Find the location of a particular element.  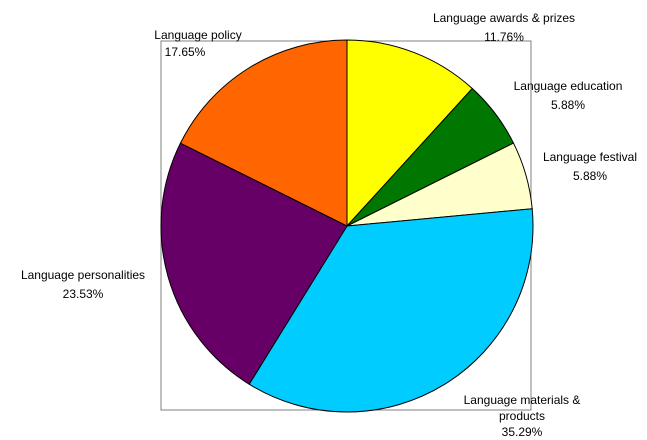

slice-label: Language awards & prizes is located at coordinates (504, 18).